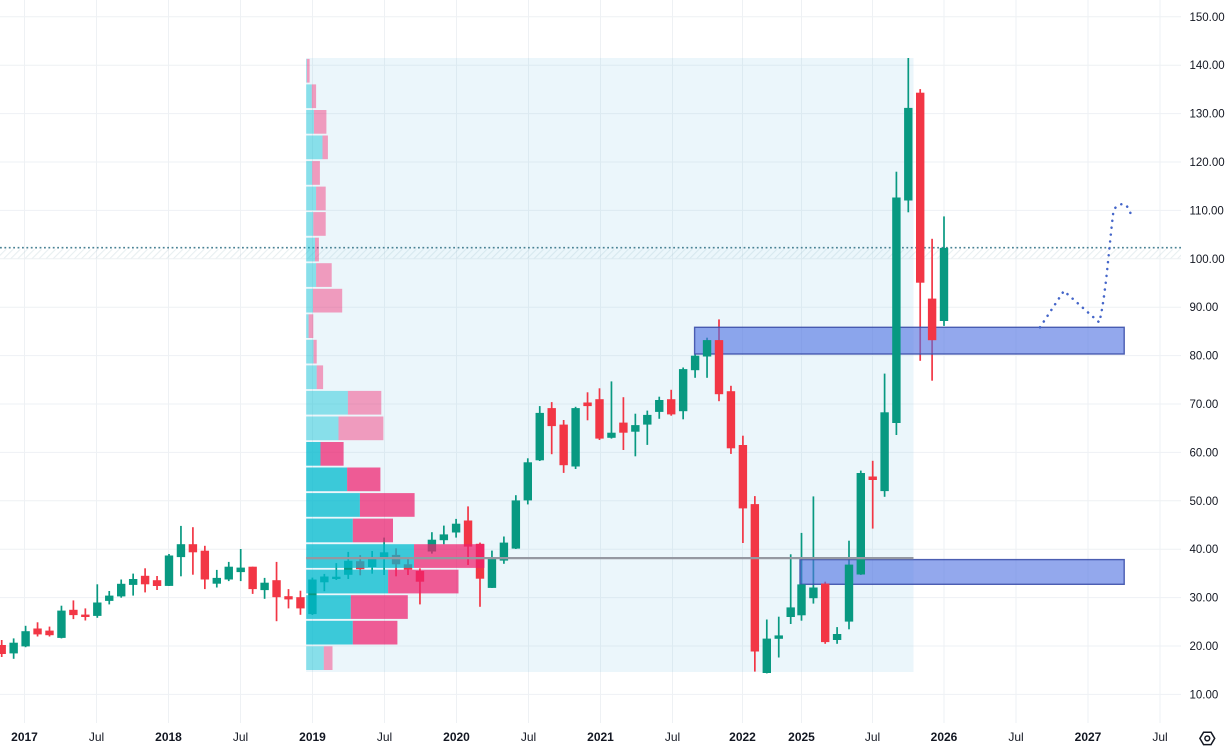 This screenshot has height=748, width=1230. Describe the element at coordinates (1207, 66) in the screenshot. I see `svg-text: 140.00` at that location.